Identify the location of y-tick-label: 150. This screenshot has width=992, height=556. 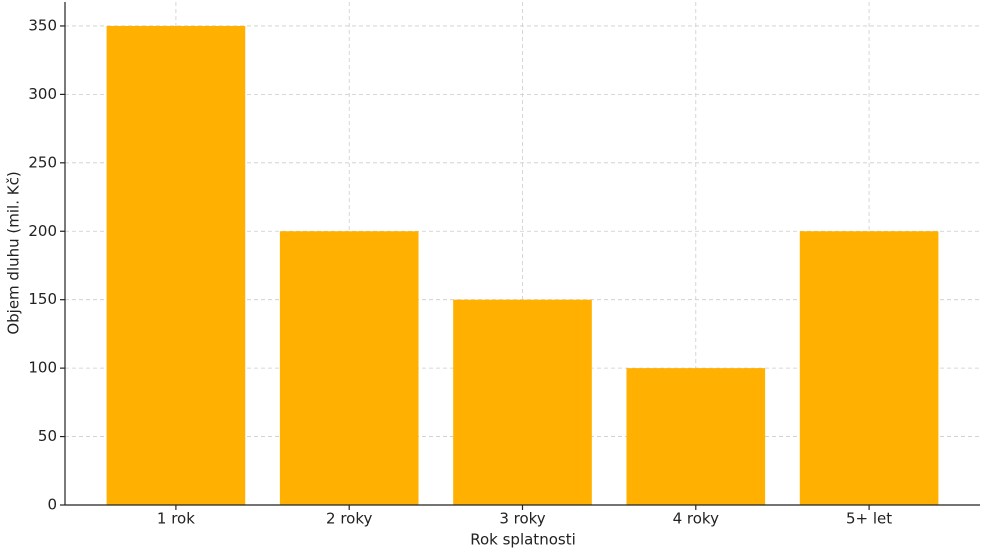
(42, 299).